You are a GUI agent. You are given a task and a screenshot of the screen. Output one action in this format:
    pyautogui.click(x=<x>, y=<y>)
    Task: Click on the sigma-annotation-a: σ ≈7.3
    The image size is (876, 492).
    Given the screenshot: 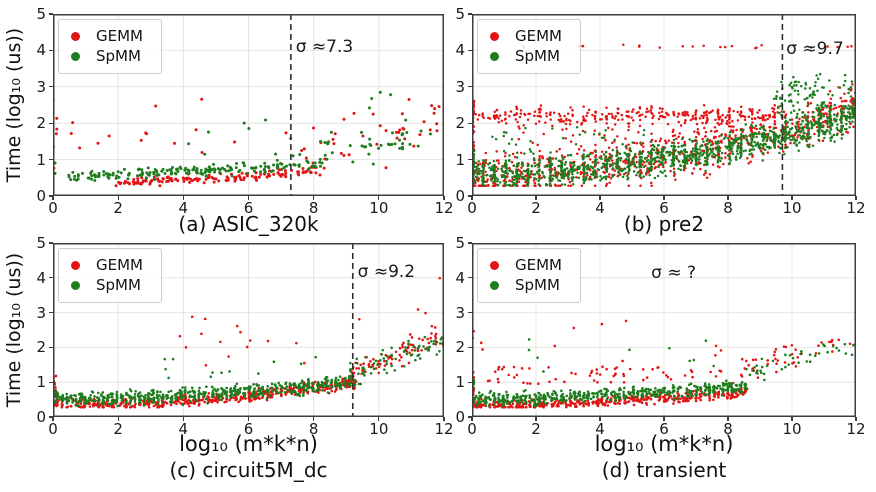 What is the action you would take?
    pyautogui.click(x=324, y=46)
    